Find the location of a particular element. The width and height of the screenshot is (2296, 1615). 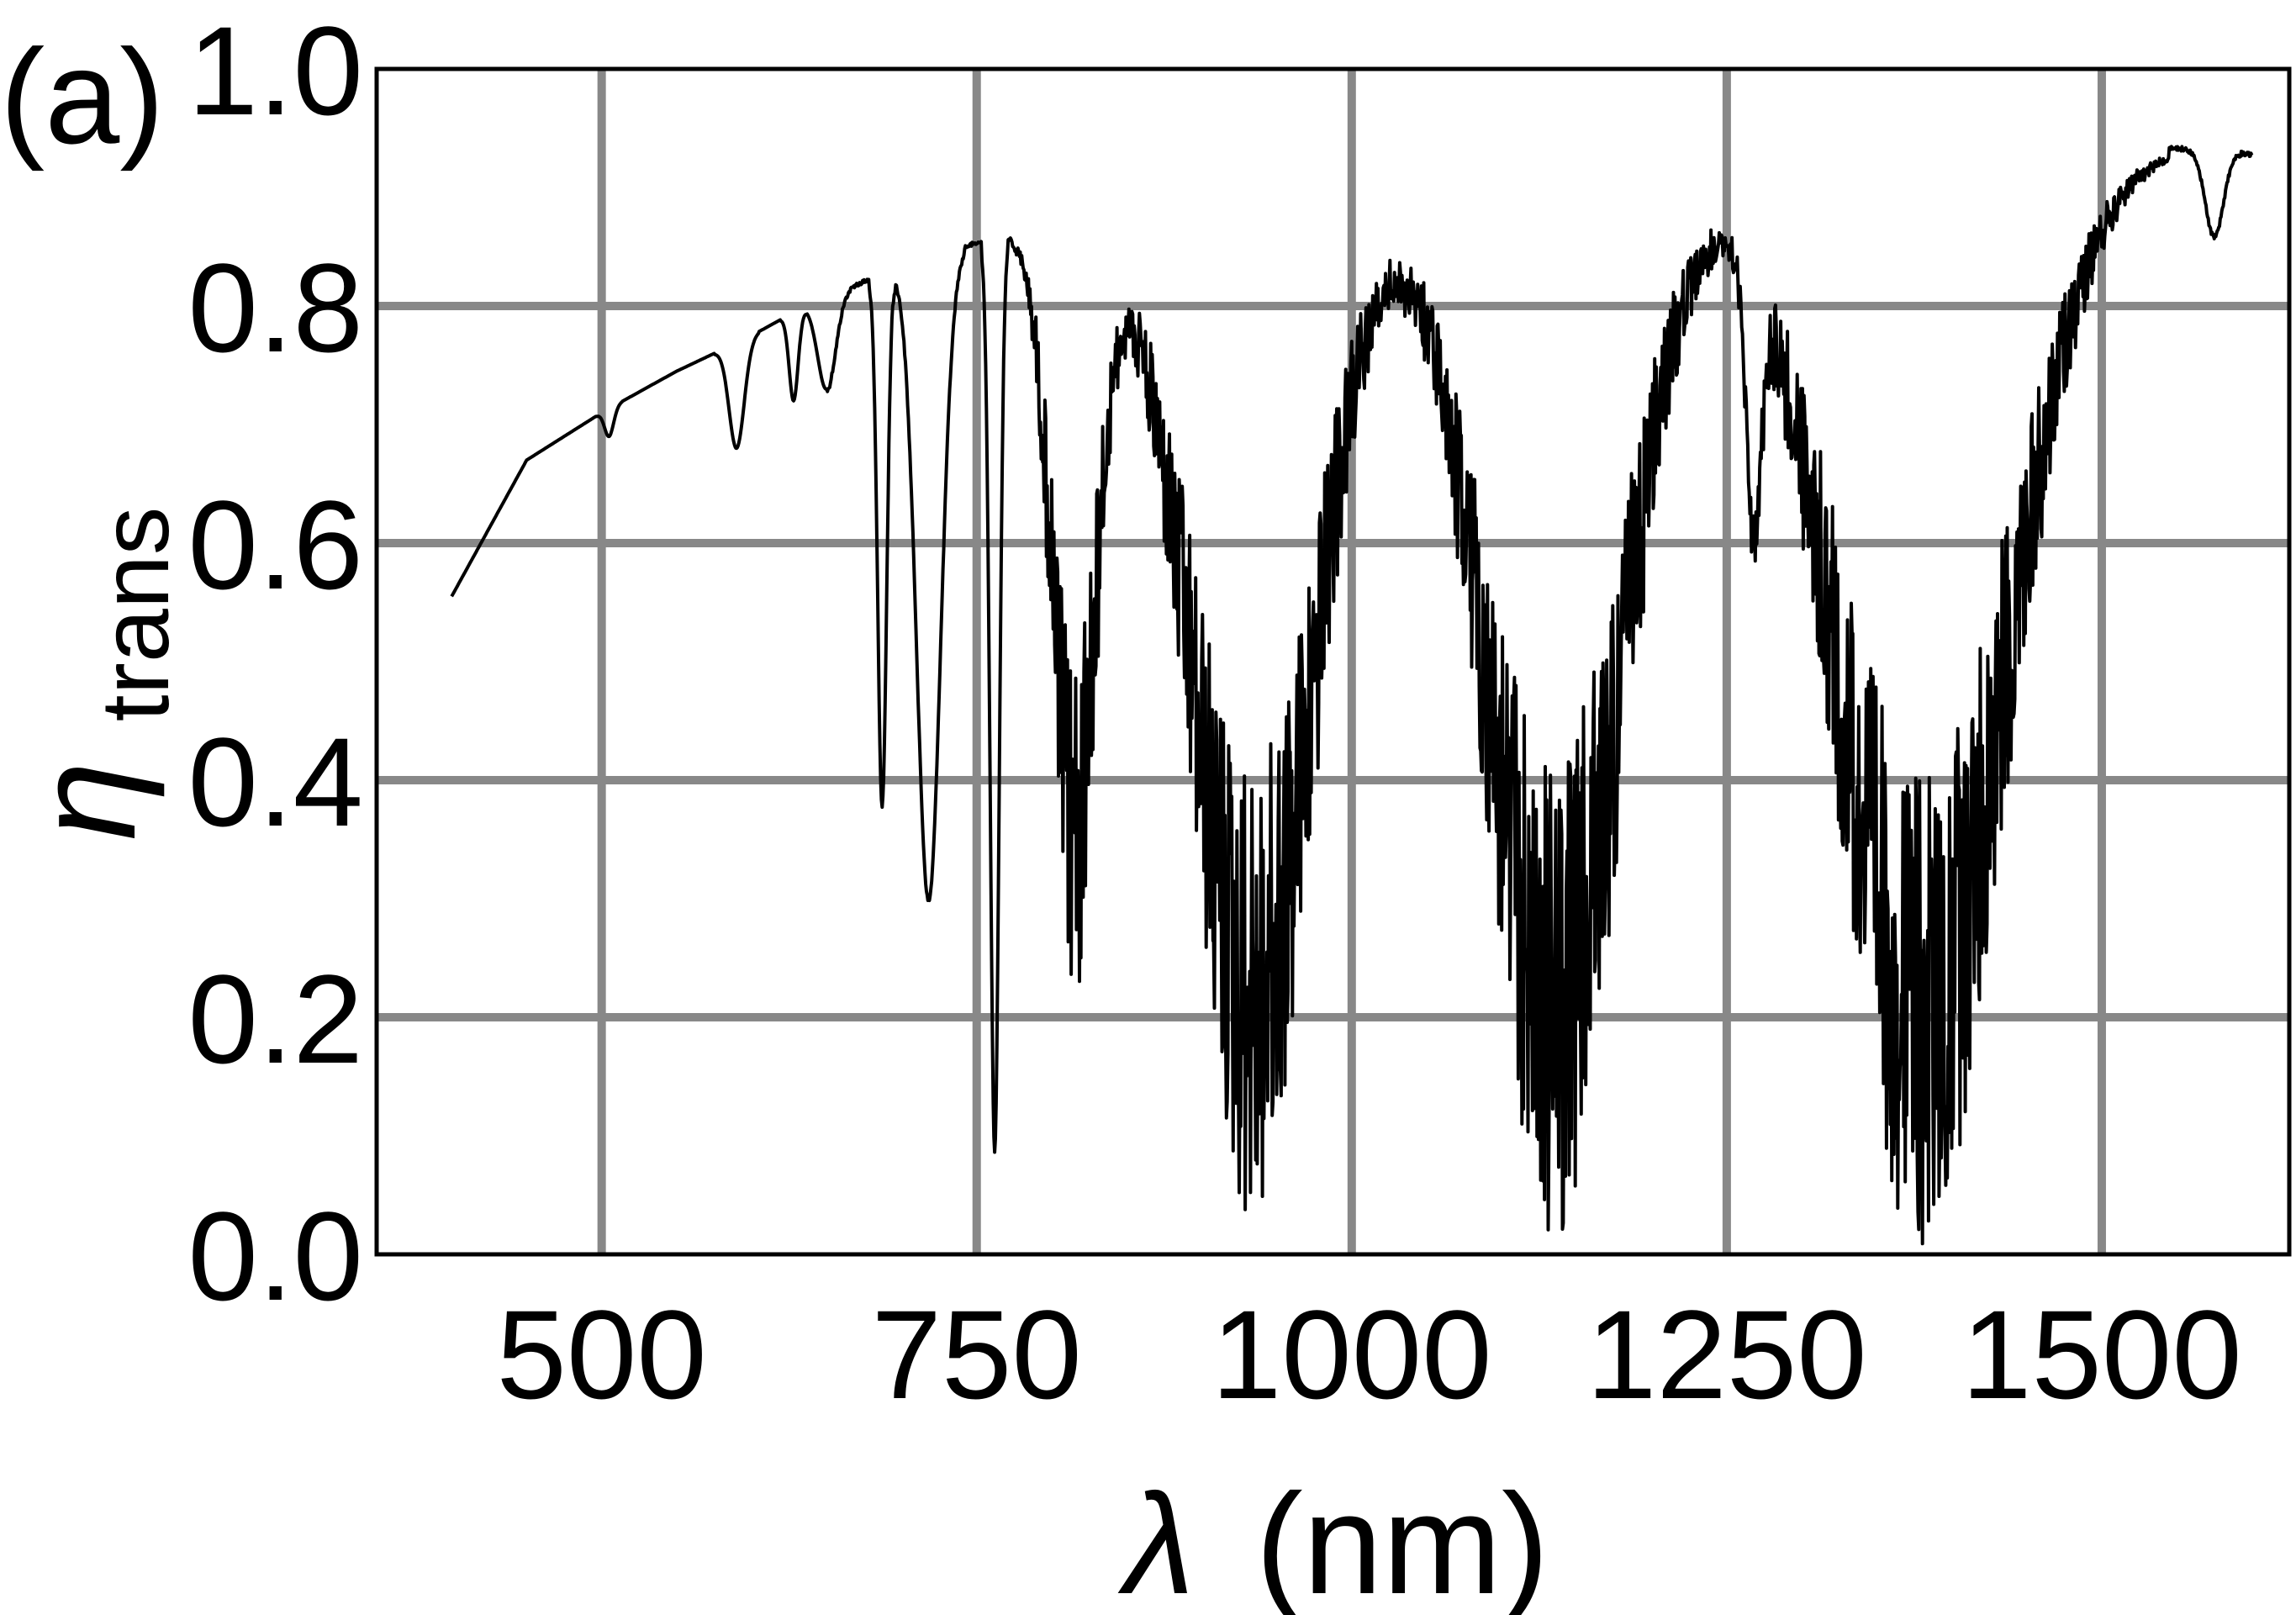

y-tick-label-0-2: 0.2 is located at coordinates (275, 1019).